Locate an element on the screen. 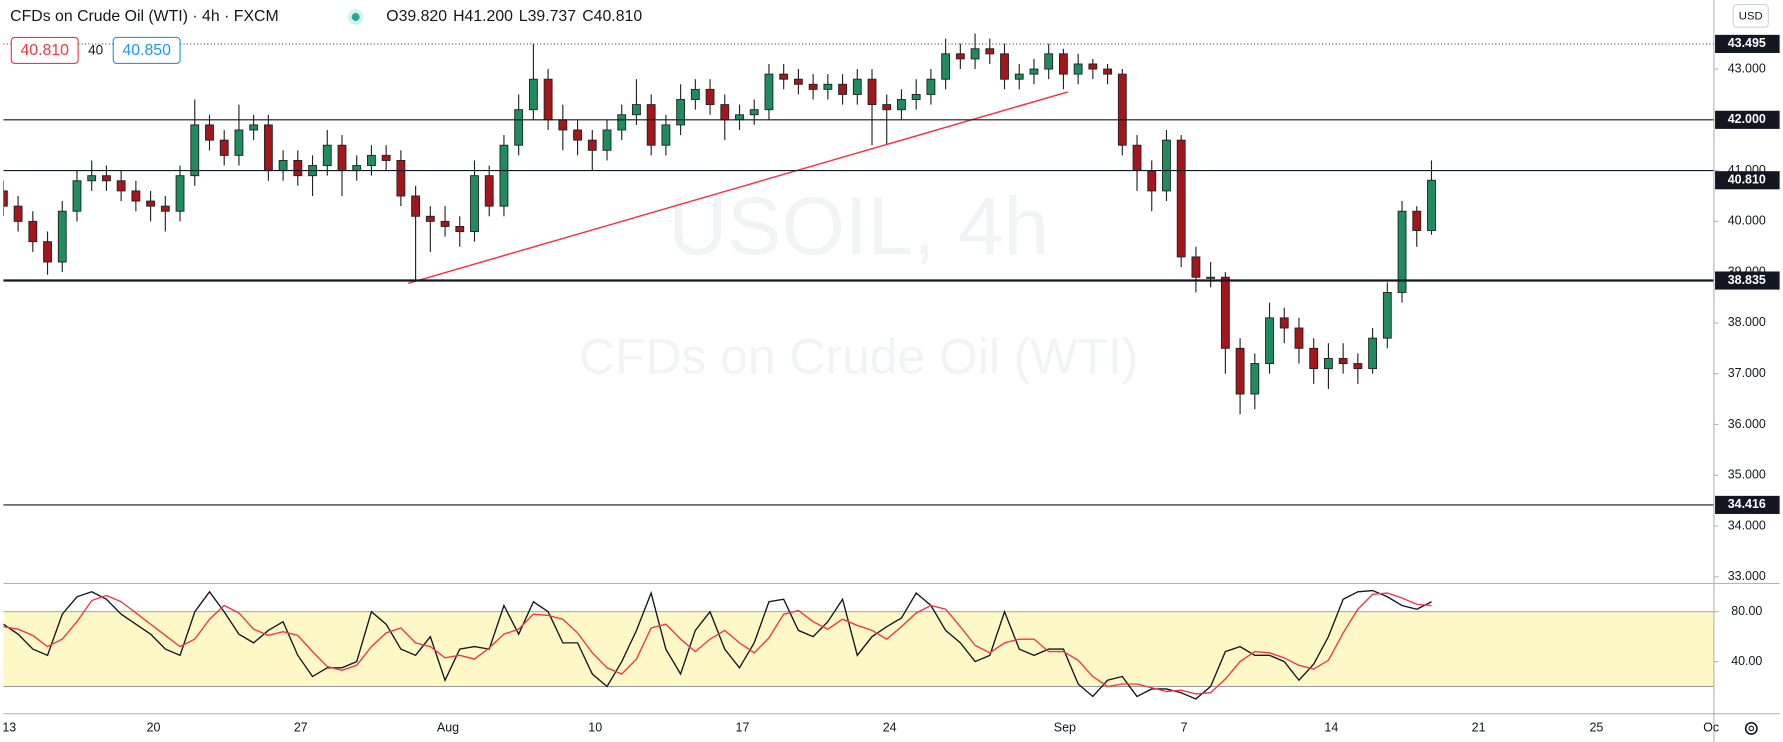  status-dot is located at coordinates (355, 17).